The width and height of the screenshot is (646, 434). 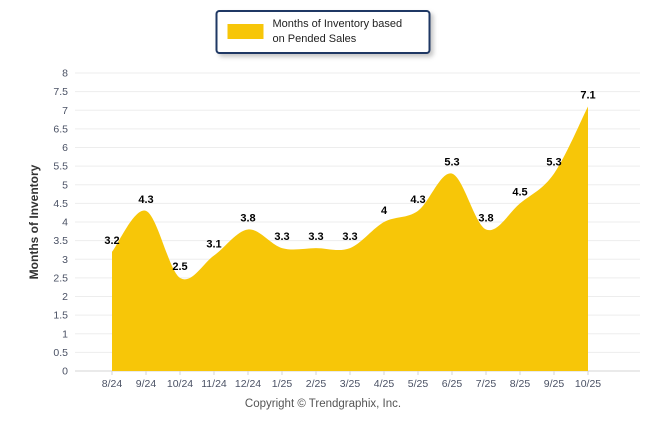 I want to click on x-tick-label: 8/25, so click(x=520, y=384).